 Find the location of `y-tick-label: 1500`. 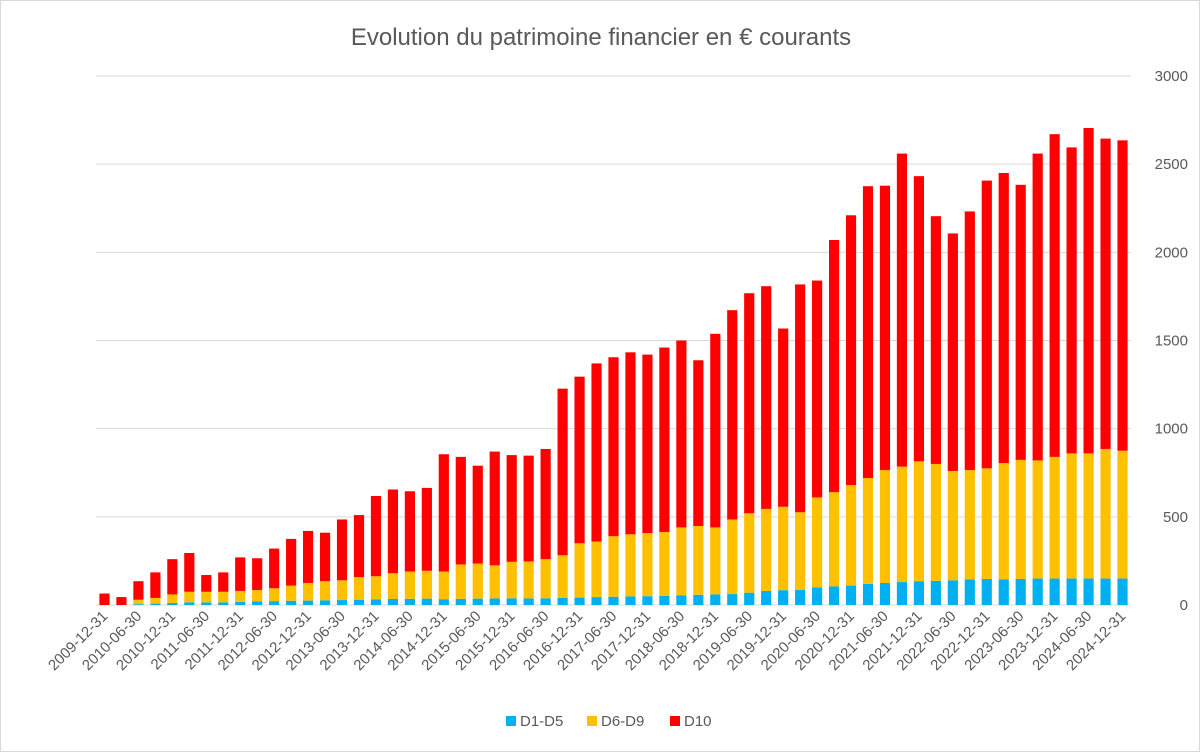

y-tick-label: 1500 is located at coordinates (1171, 341).